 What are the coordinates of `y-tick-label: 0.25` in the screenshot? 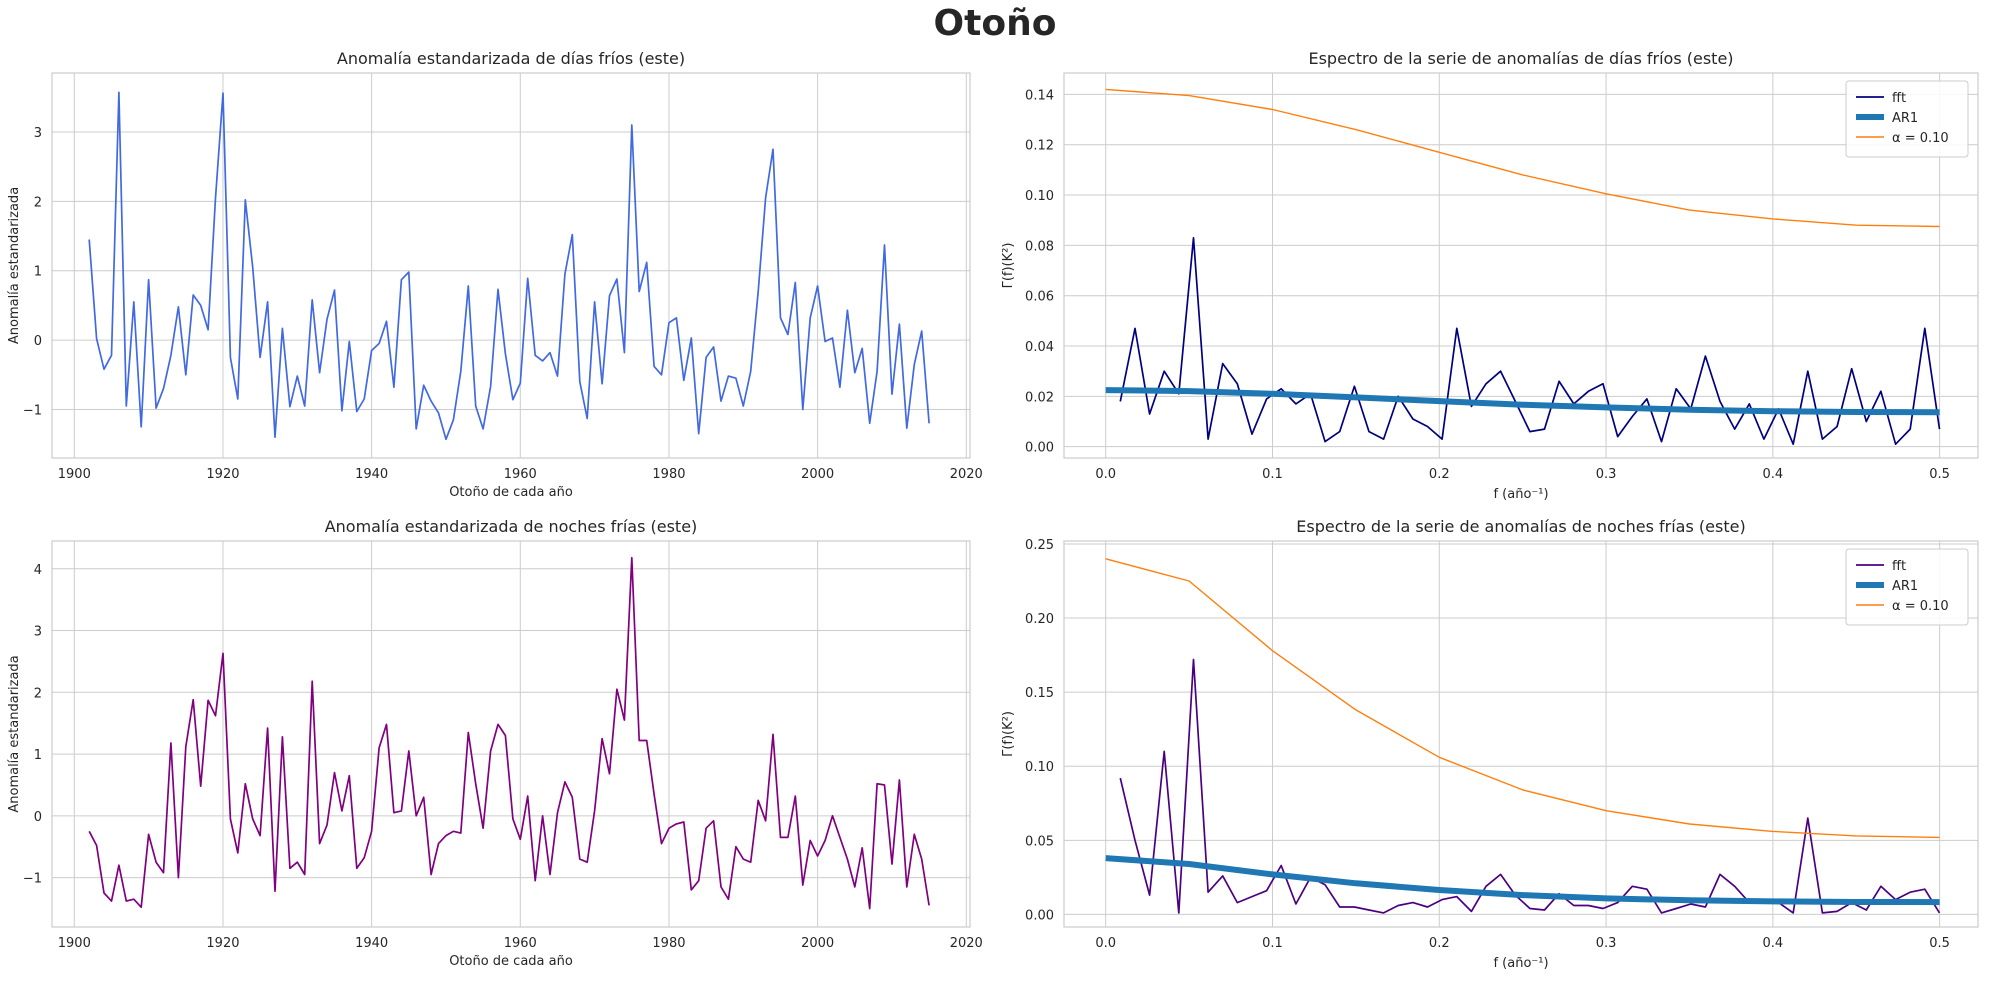 It's located at (1039, 545).